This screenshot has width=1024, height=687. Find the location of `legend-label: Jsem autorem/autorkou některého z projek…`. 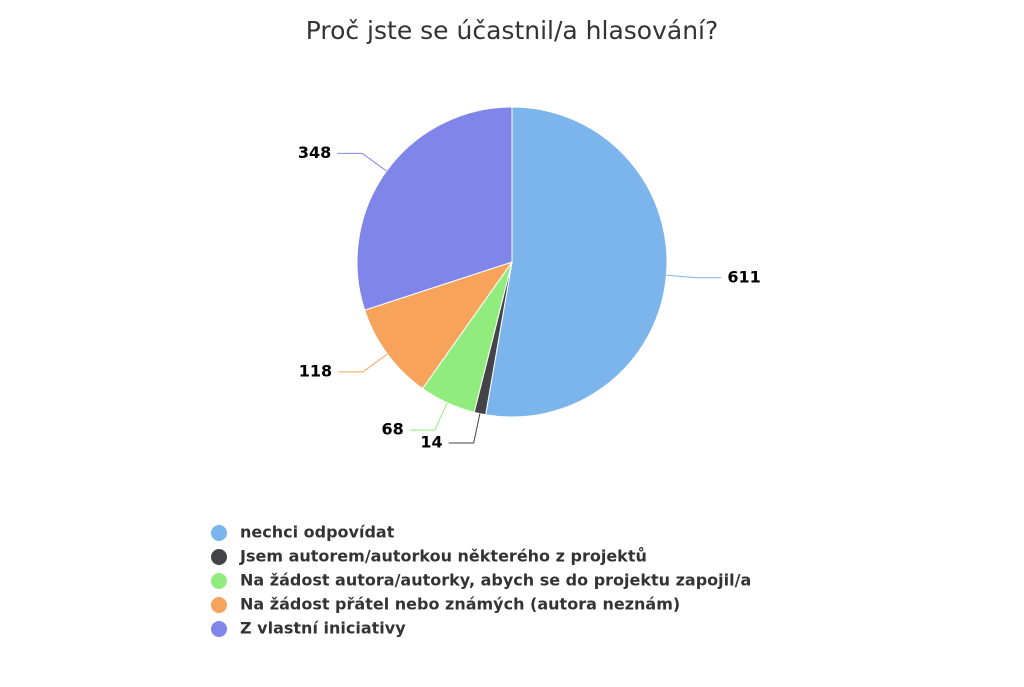

legend-label: Jsem autorem/autorkou některého z projek… is located at coordinates (443, 556).